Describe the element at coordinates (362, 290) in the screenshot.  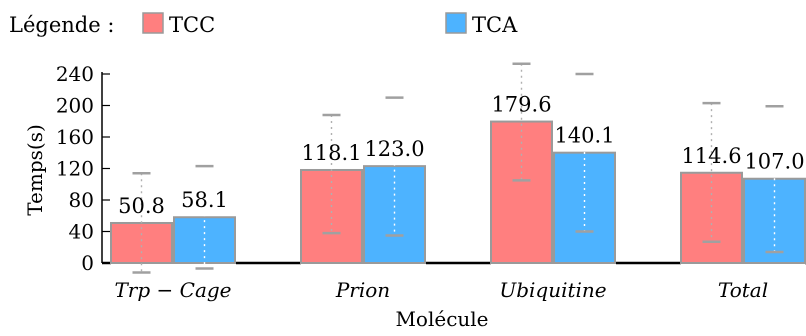
I see `x-tick-label-1: Prion` at that location.